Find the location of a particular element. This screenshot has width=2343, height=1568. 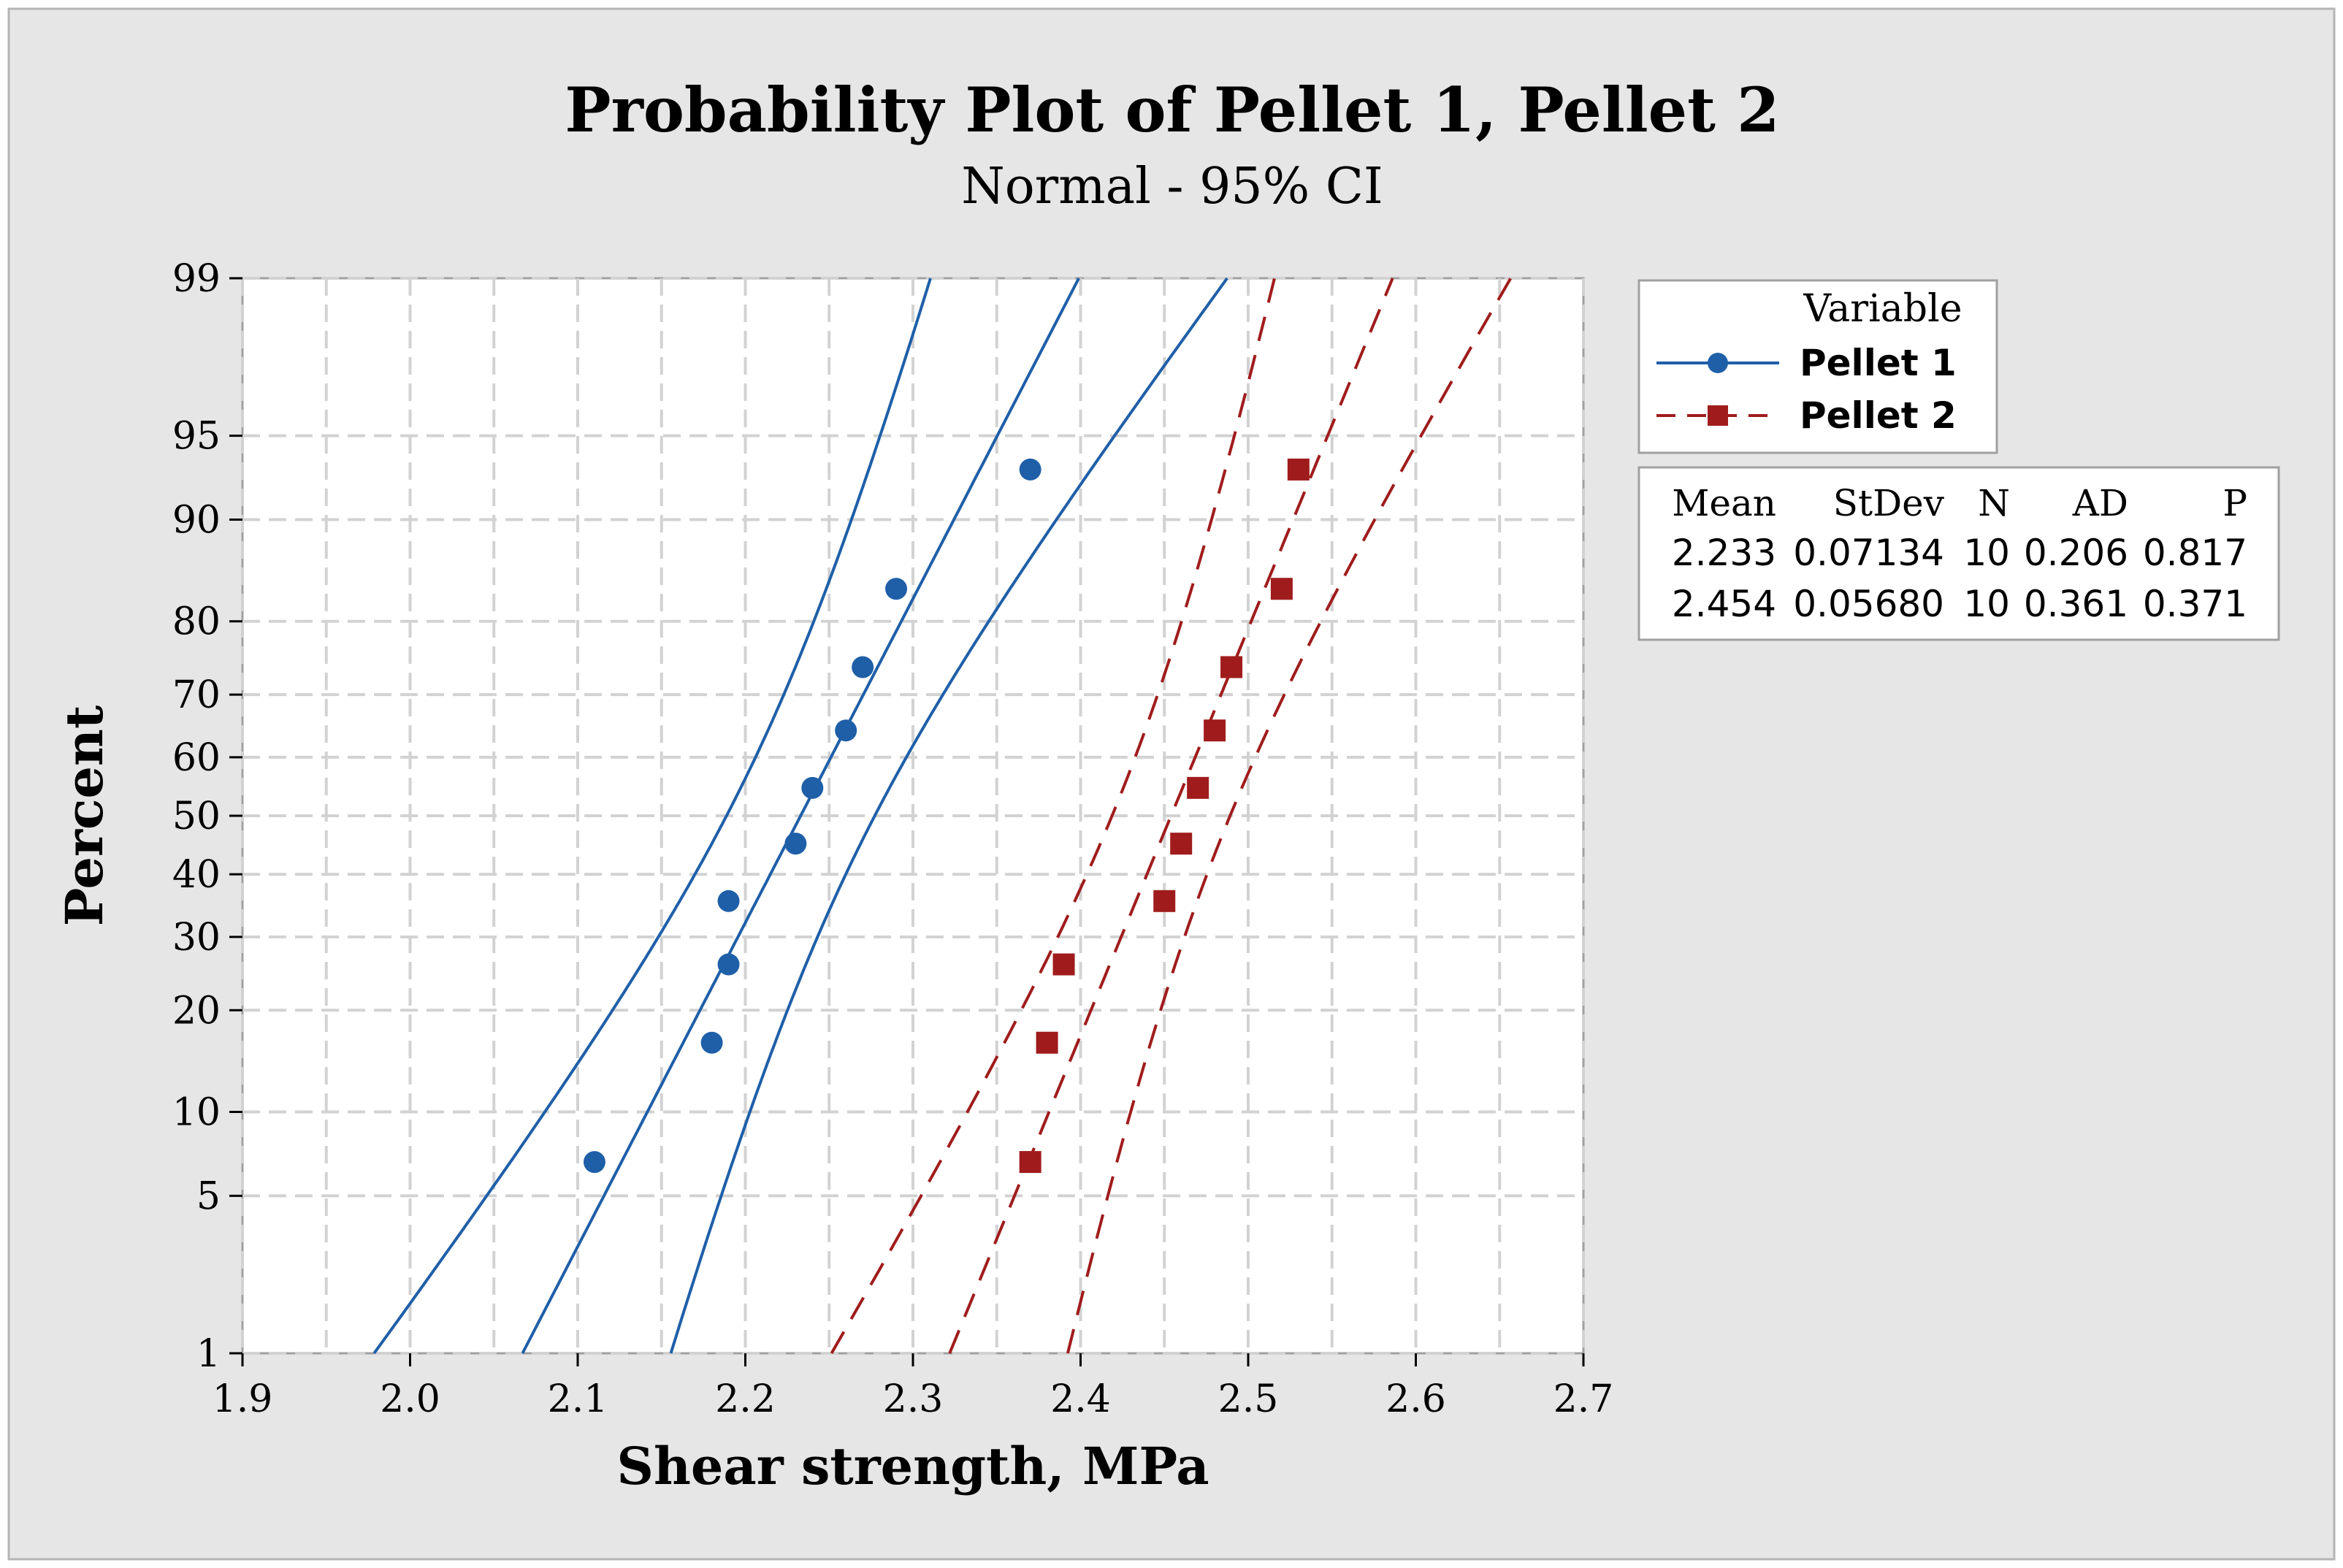

stats-pellet-2-ad: 0.361 is located at coordinates (2076, 604).